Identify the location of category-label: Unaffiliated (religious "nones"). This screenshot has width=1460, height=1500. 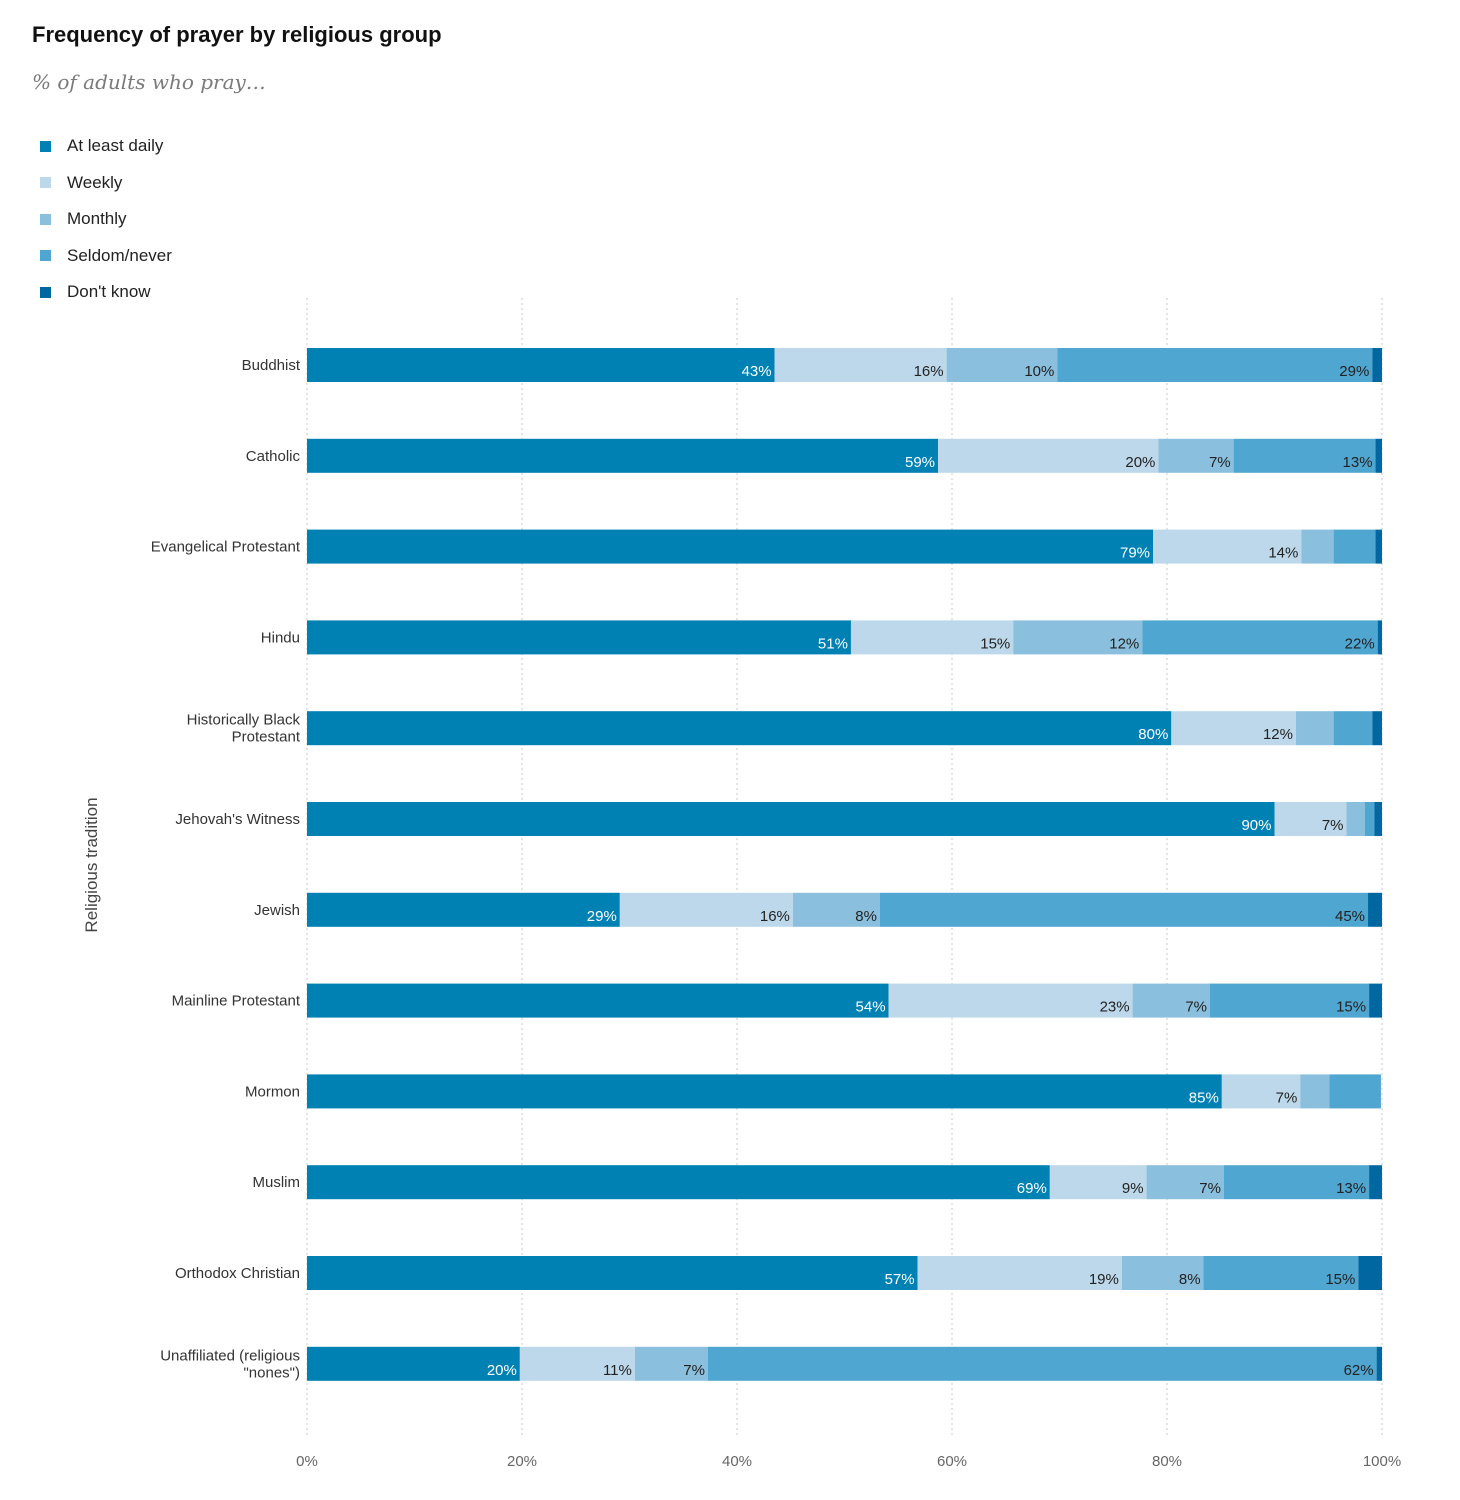
(230, 1364).